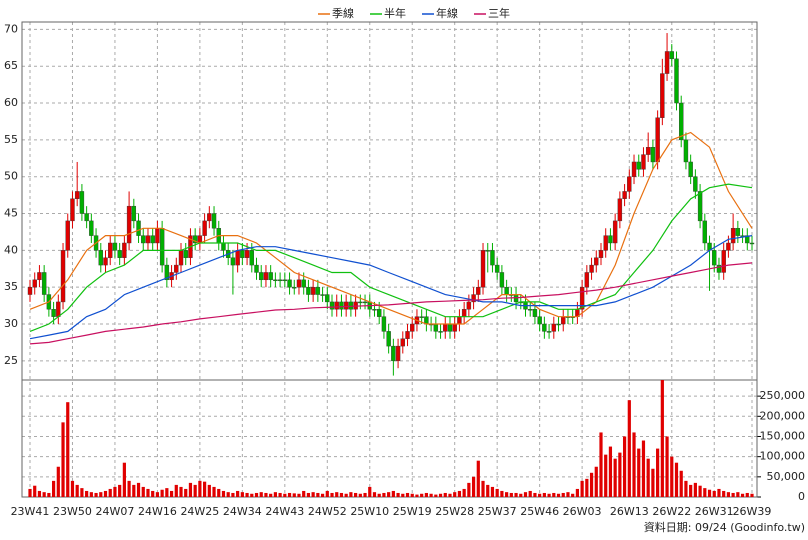 The height and width of the screenshot is (540, 808). Describe the element at coordinates (783, 395) in the screenshot. I see `volume-tick-label: 250,000` at that location.